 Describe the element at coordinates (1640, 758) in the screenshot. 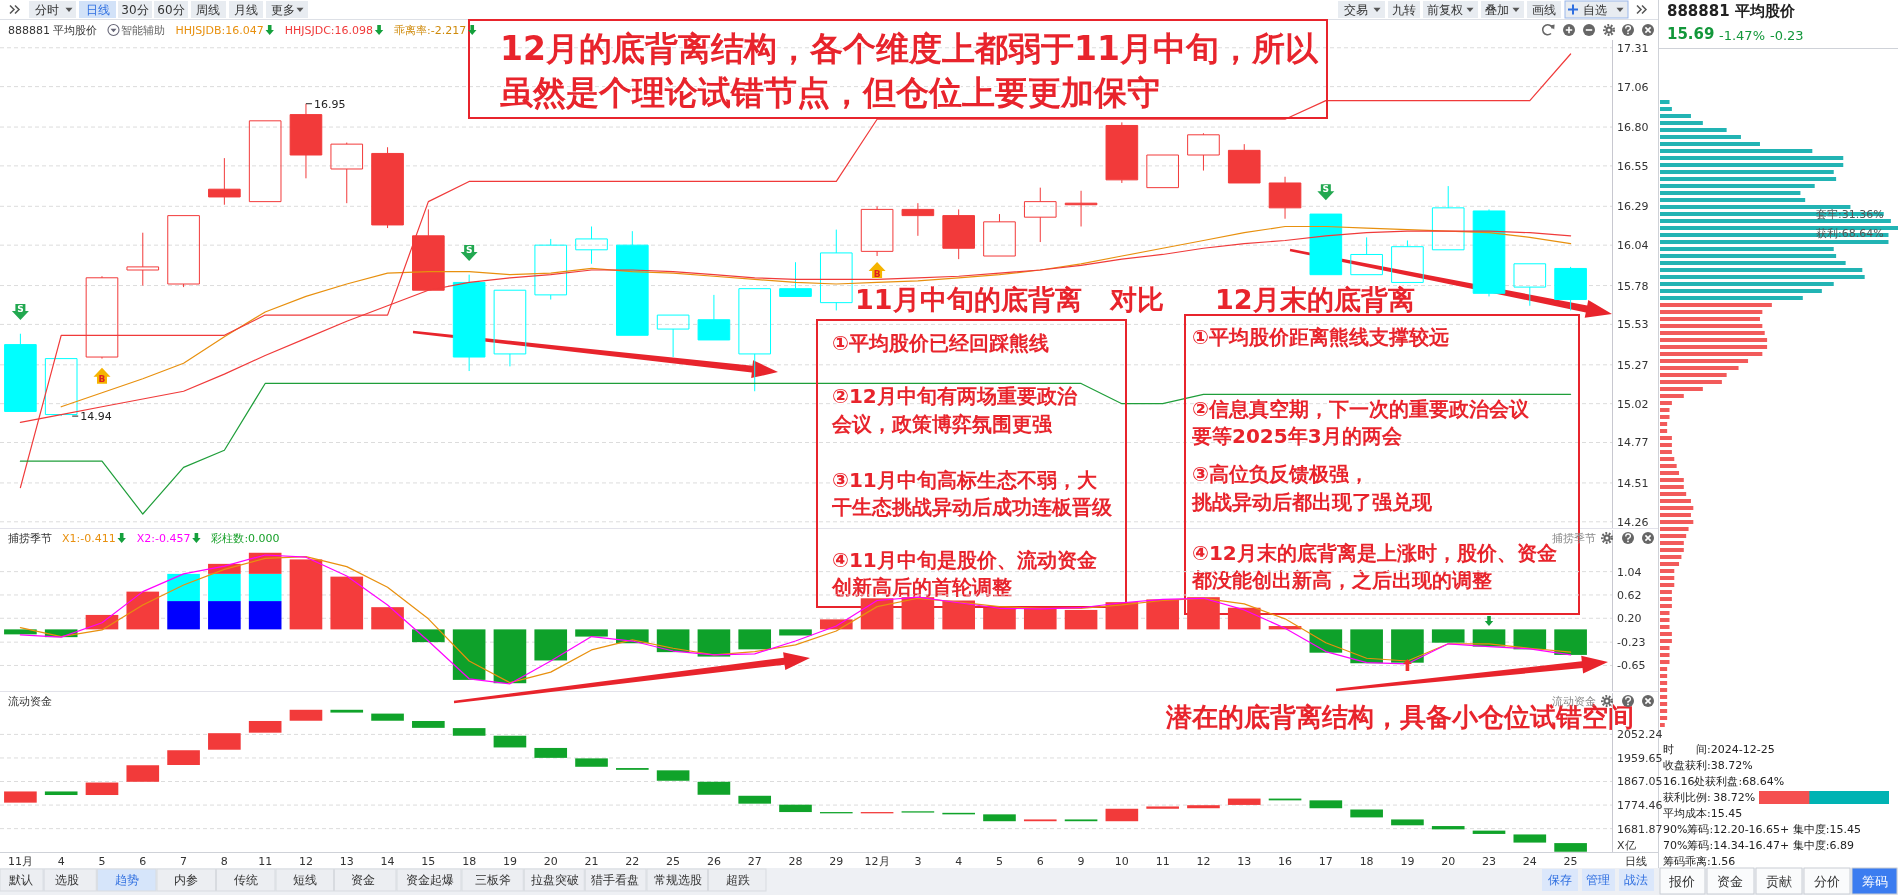

I see `y-tick-label: 1959.65` at that location.